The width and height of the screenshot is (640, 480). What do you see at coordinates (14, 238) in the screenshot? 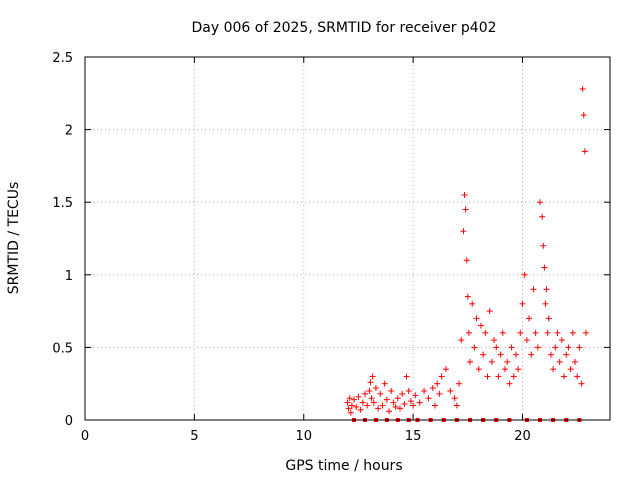
I see `y-axis-label: SRMTID / TECUs` at bounding box center [14, 238].